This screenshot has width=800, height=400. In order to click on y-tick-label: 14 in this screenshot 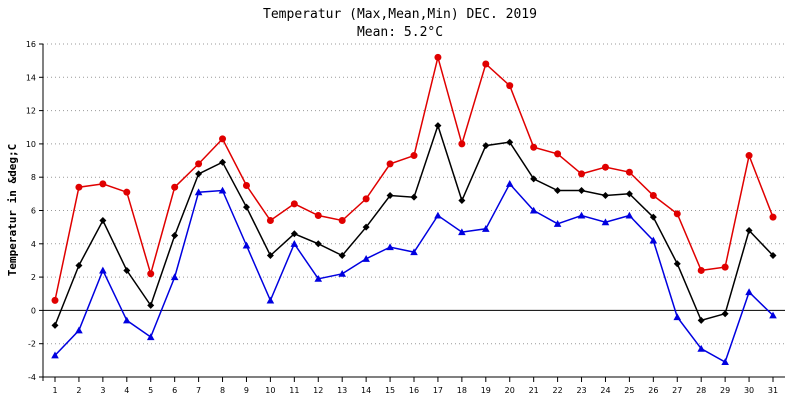, I will do `click(31, 77)`.